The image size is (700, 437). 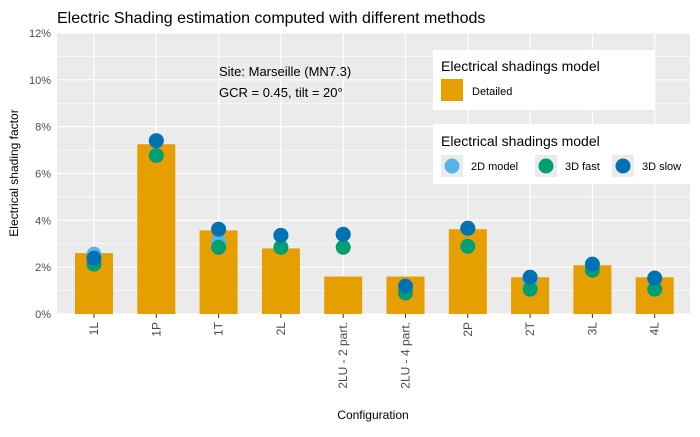 What do you see at coordinates (582, 167) in the screenshot?
I see `legend-label: 3D fast` at bounding box center [582, 167].